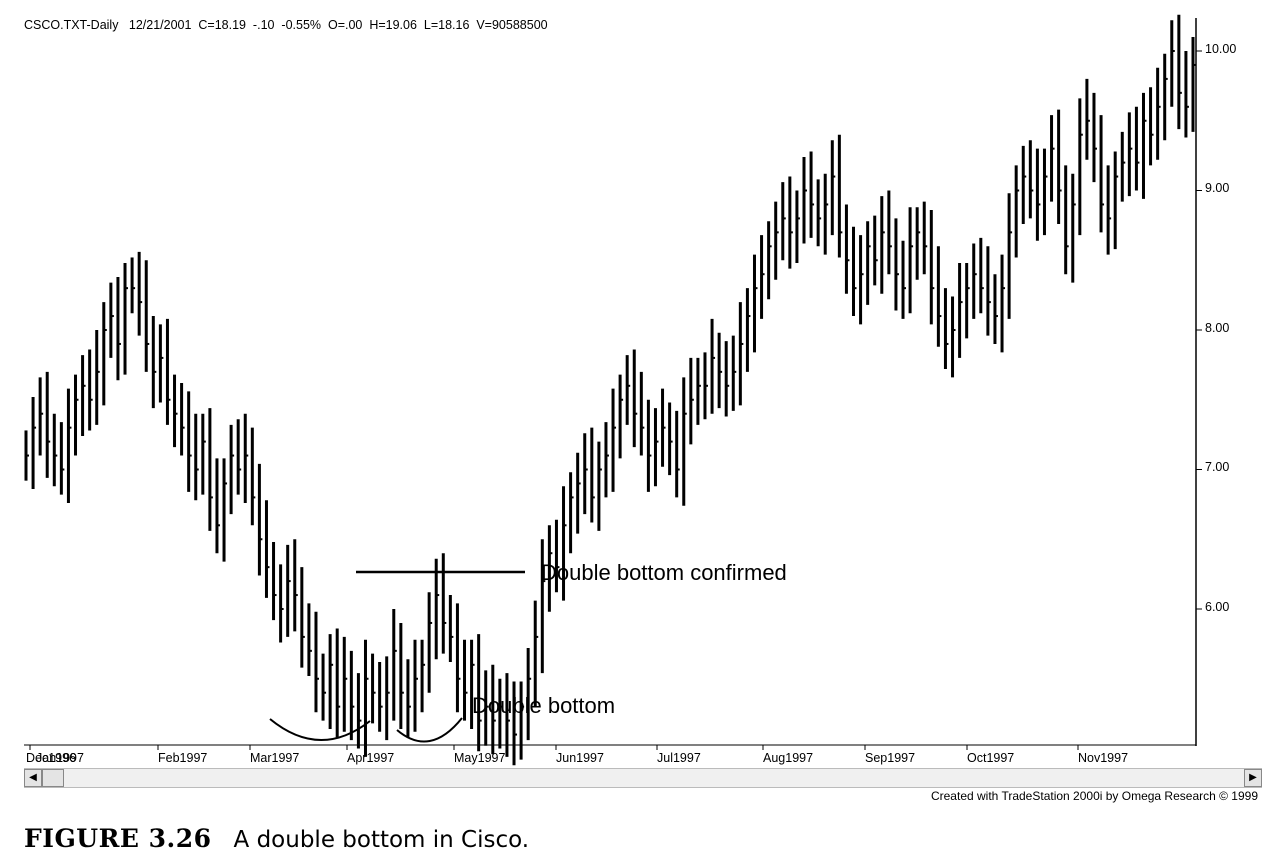 The image size is (1288, 865). I want to click on first-bottom-arc, so click(320, 729).